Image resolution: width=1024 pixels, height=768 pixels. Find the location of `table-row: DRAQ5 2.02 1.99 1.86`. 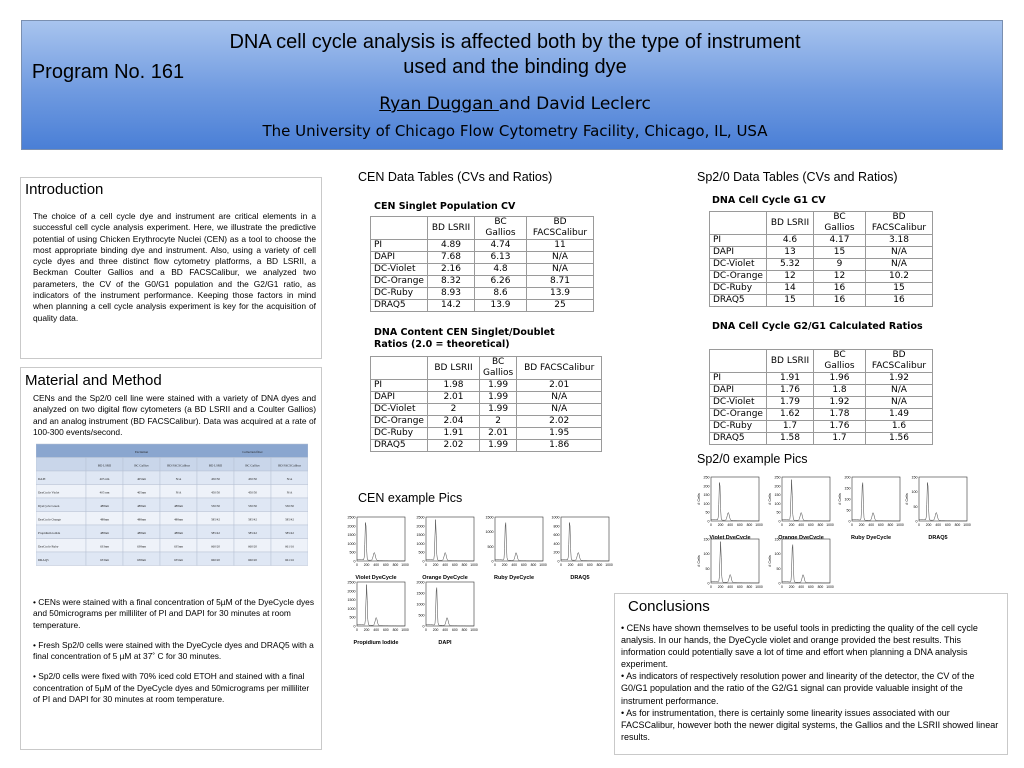

table-row: DRAQ5 2.02 1.99 1.86 is located at coordinates (486, 445).